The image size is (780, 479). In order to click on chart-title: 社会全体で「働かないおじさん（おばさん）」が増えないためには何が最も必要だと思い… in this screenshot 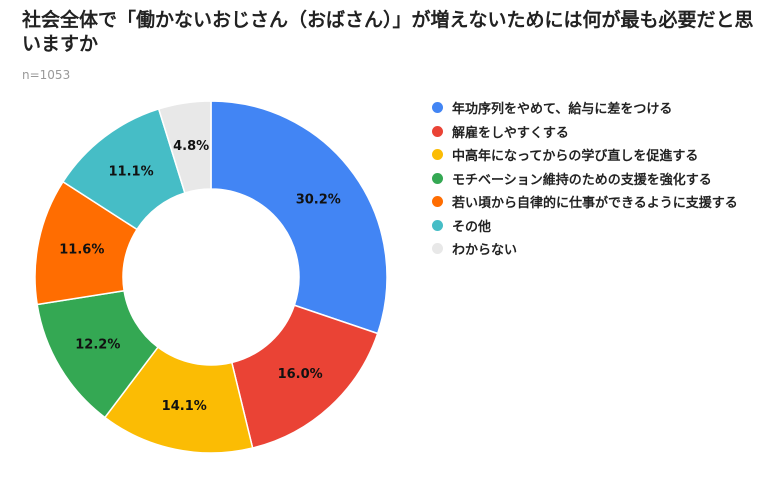, I will do `click(388, 32)`.